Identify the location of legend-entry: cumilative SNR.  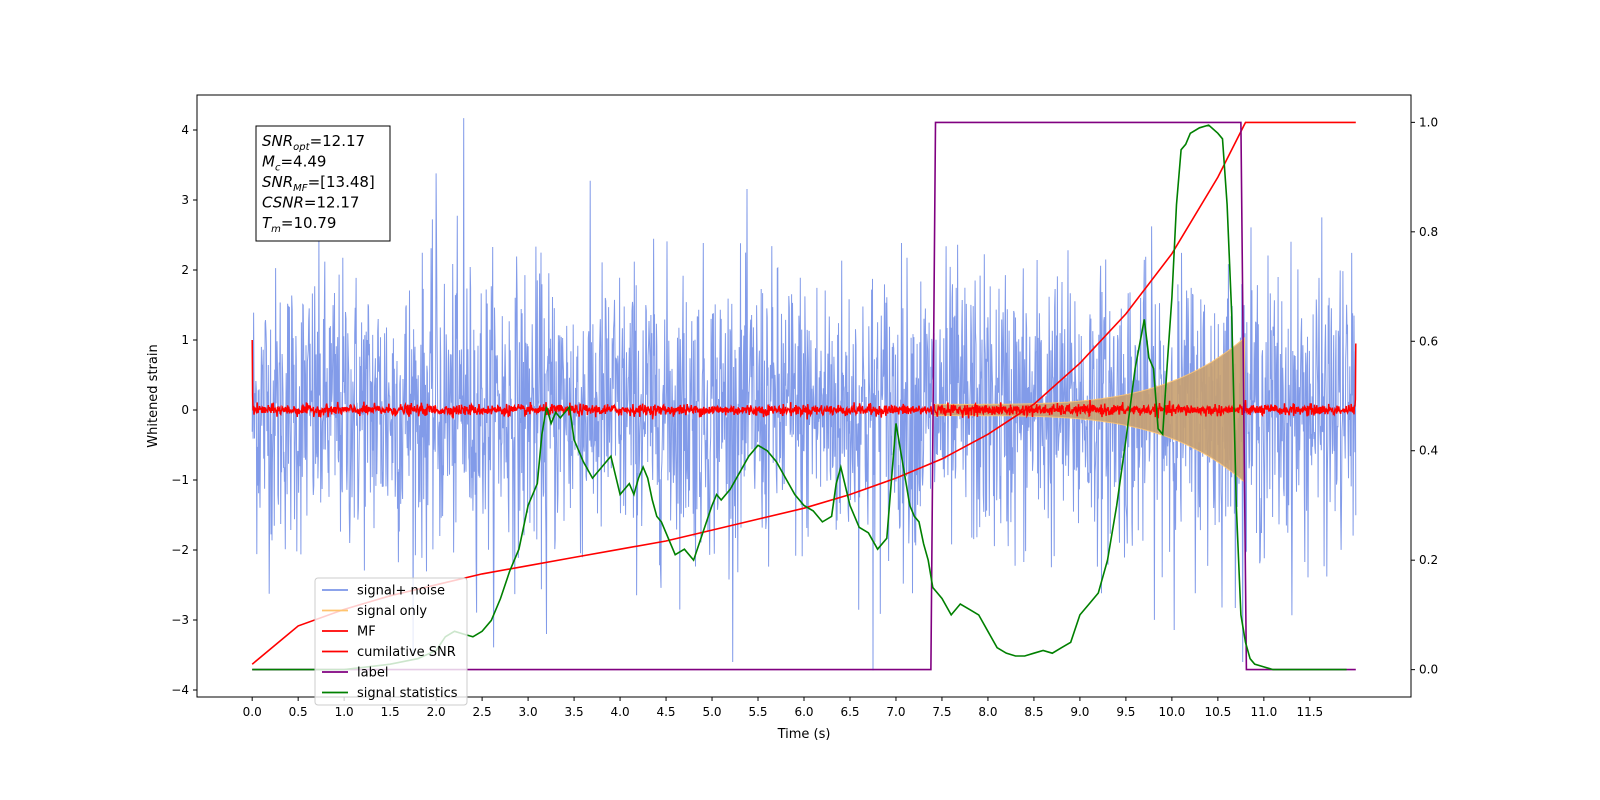
(406, 652).